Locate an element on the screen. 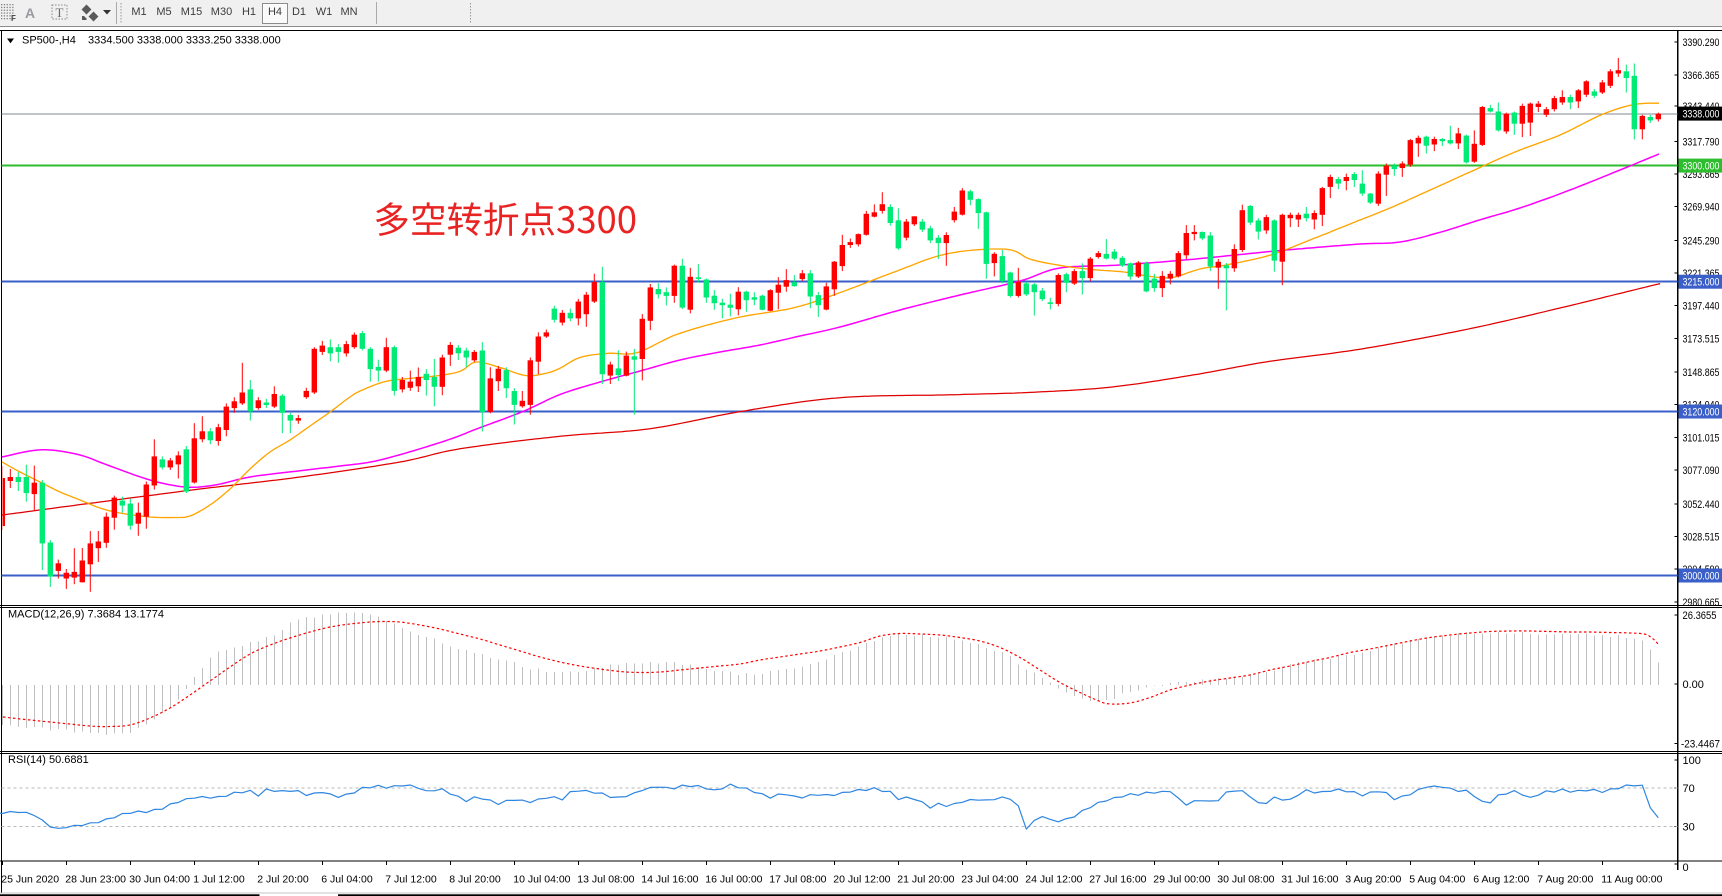  svg-text: 3215.000 is located at coordinates (1701, 283).